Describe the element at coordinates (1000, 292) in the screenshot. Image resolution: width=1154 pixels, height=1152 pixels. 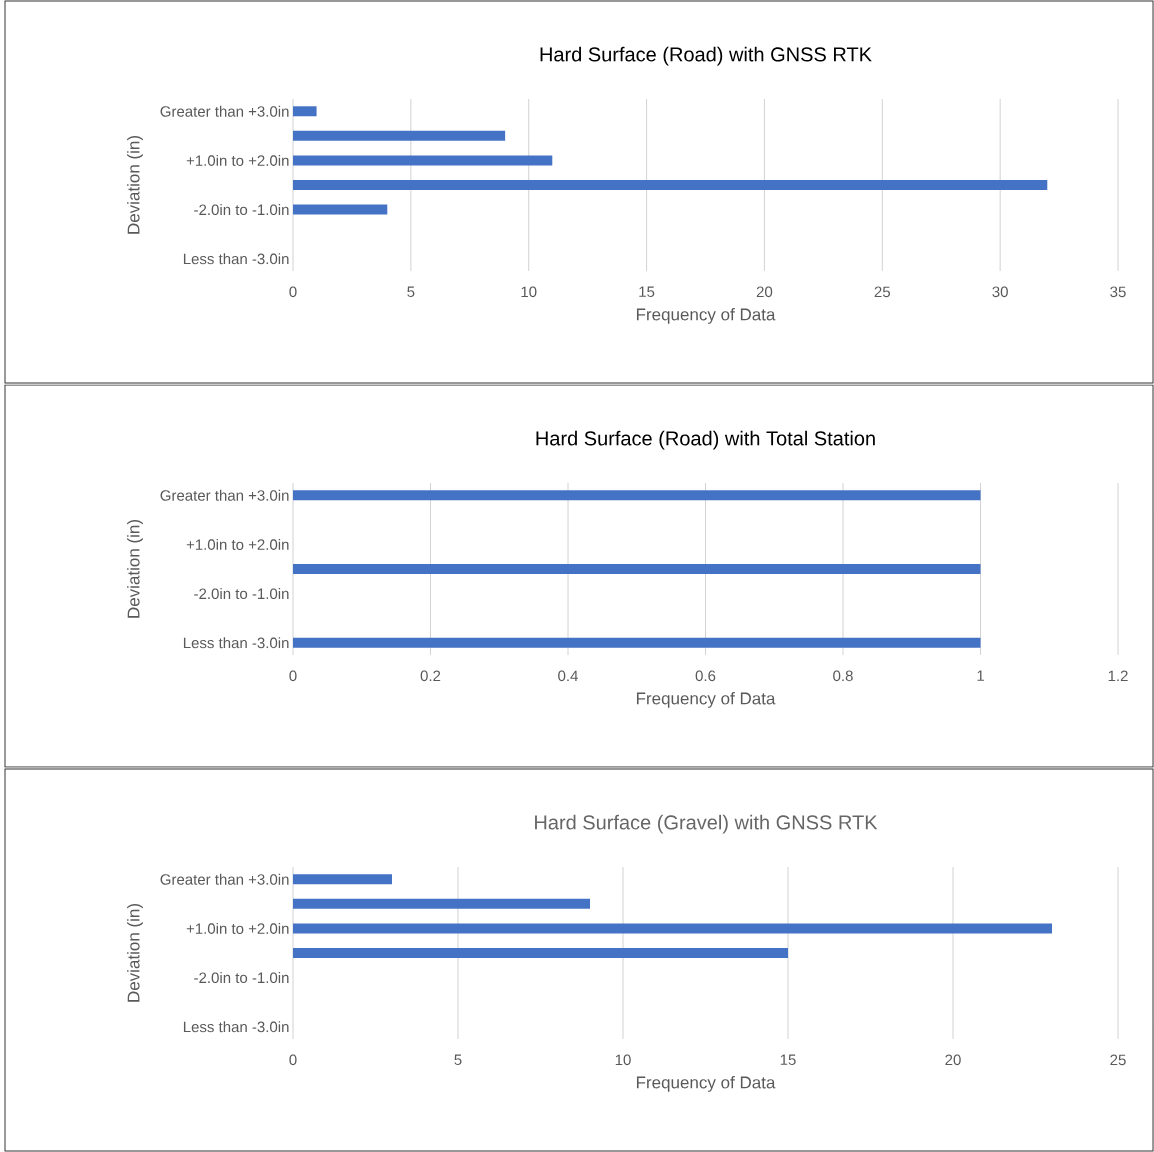
I see `x-tick-label: 30` at that location.